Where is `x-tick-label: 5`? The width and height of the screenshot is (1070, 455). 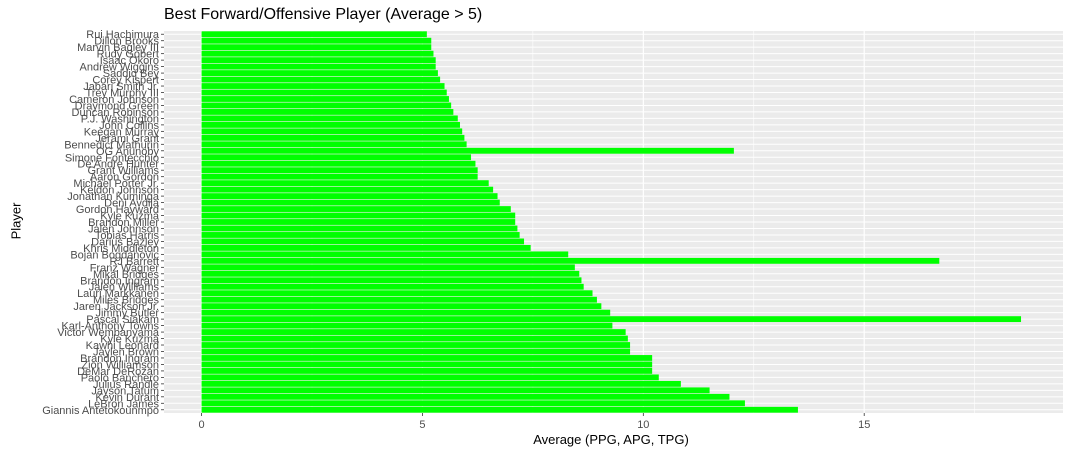 x-tick-label: 5 is located at coordinates (422, 425).